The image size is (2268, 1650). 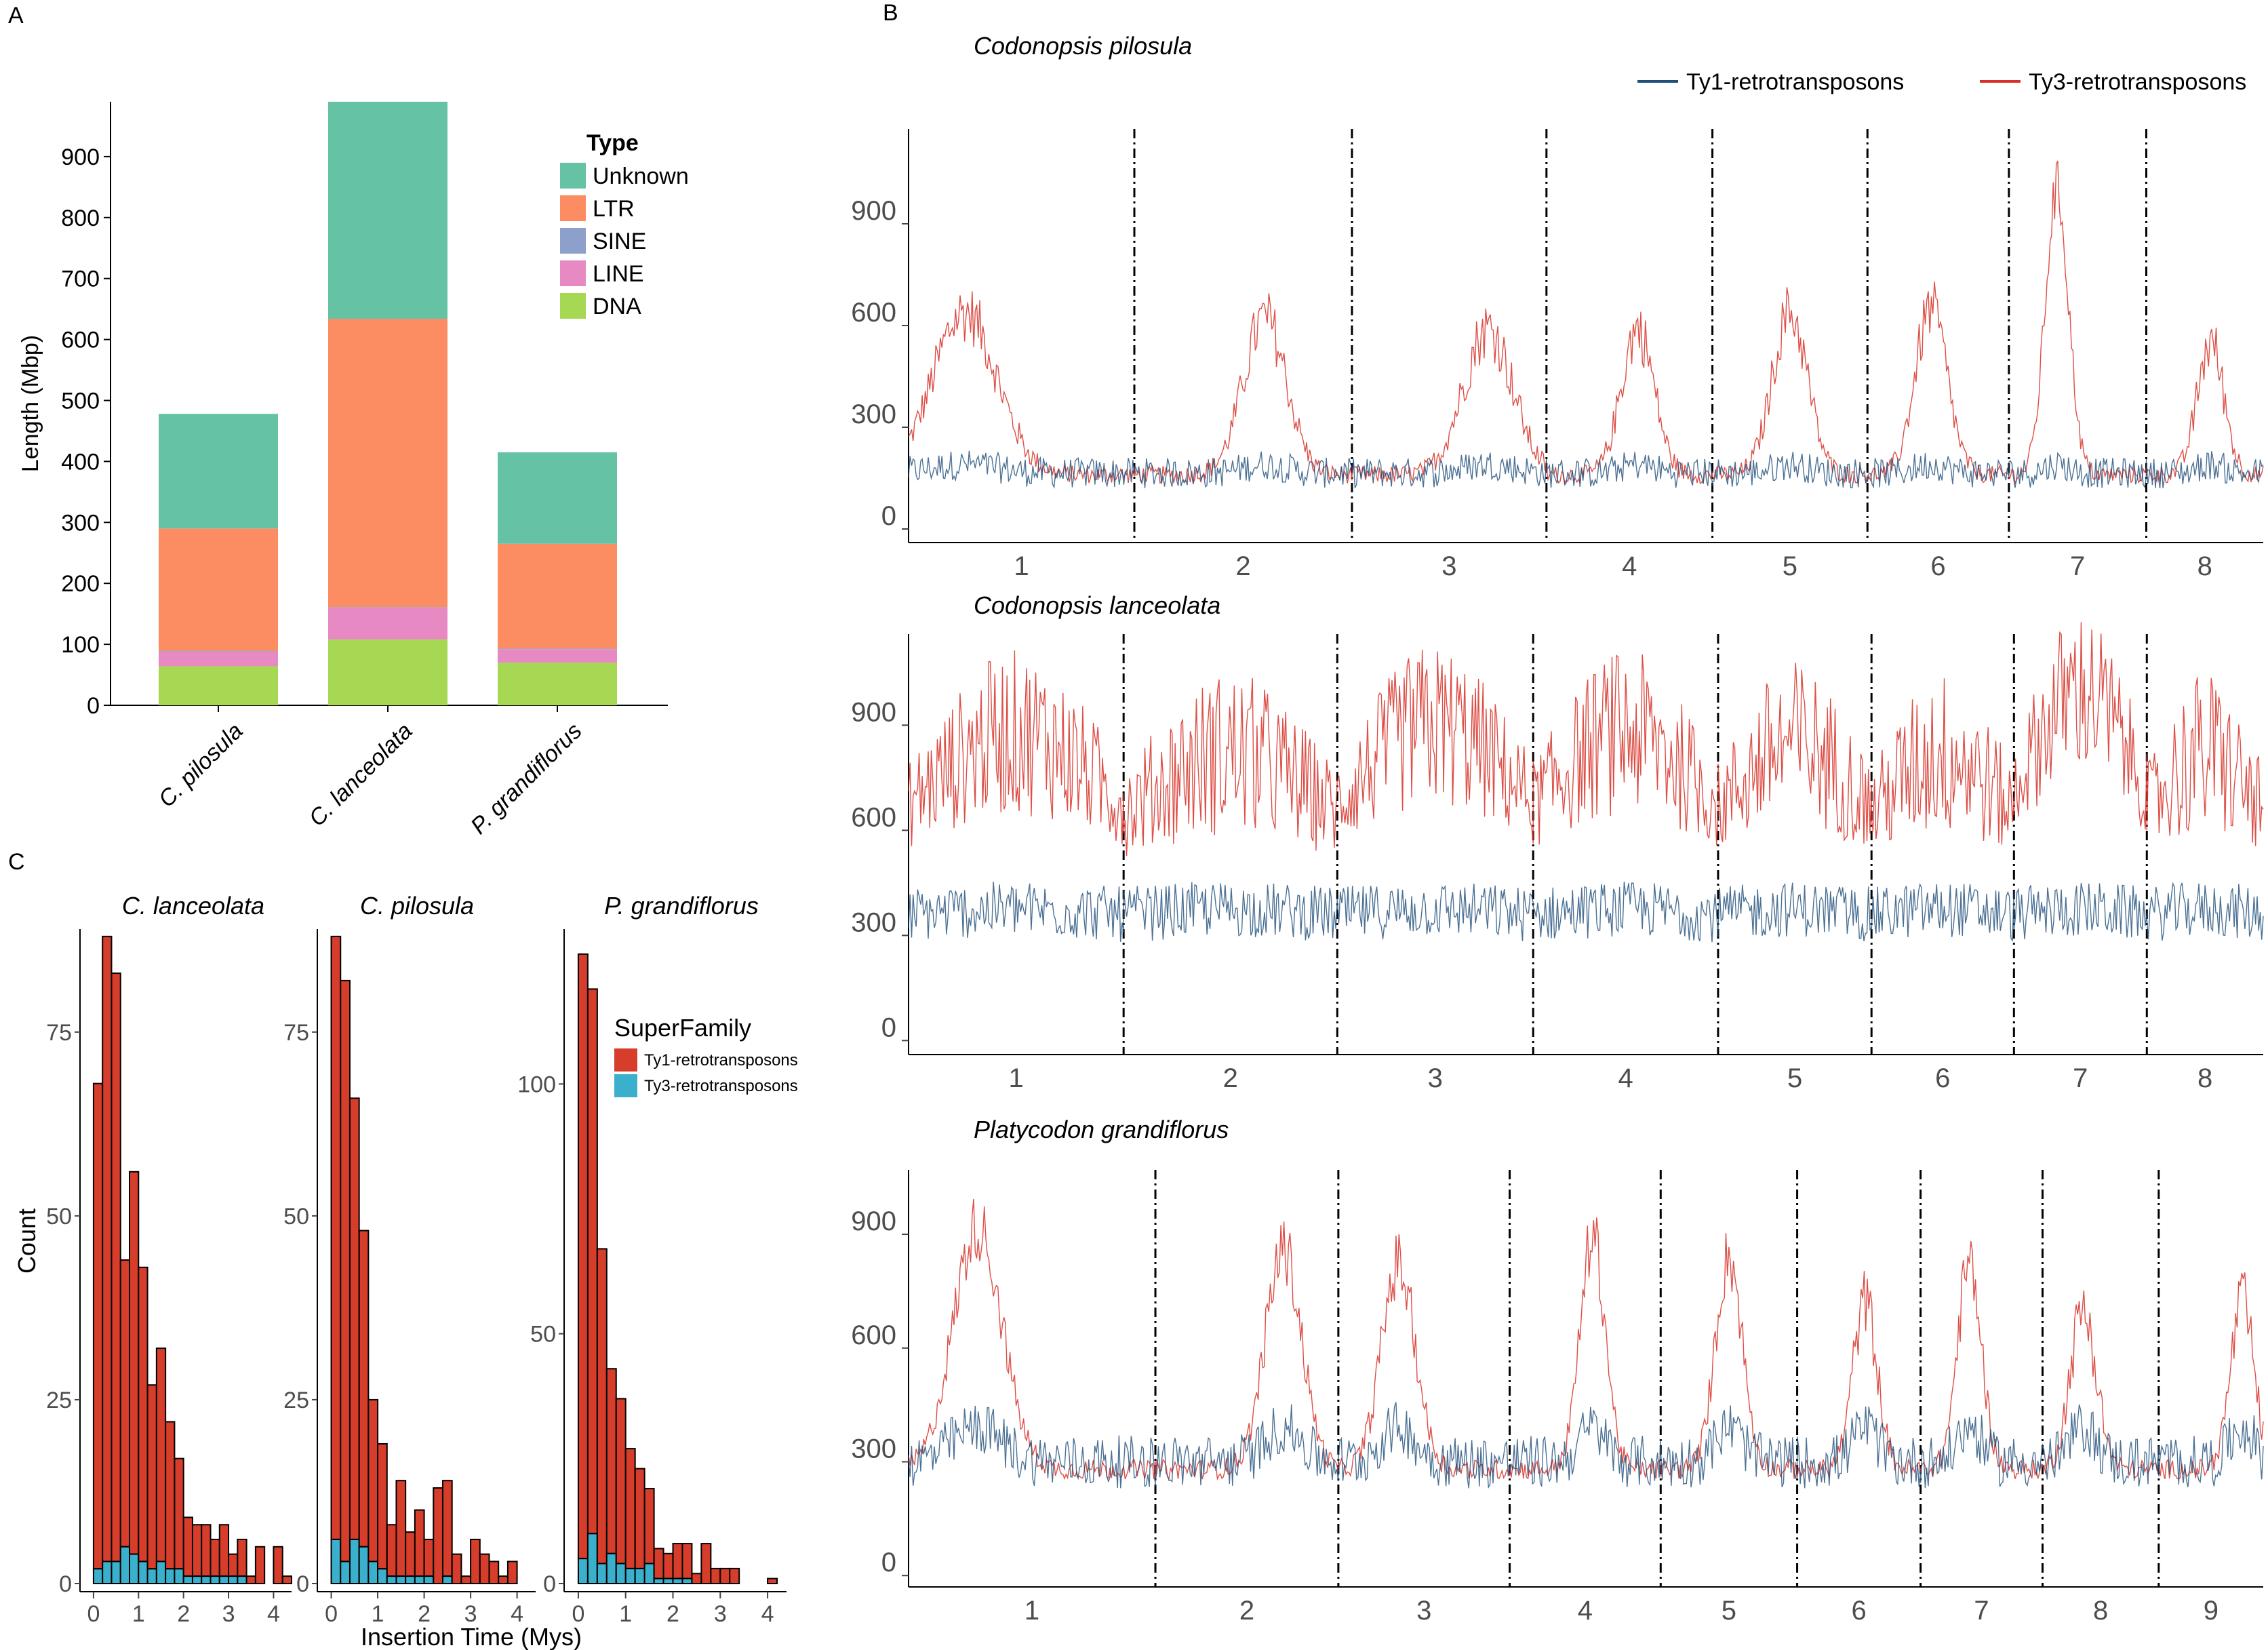 What do you see at coordinates (626, 1060) in the screenshot?
I see `c-legend-swatch-ty1-retrotransposons` at bounding box center [626, 1060].